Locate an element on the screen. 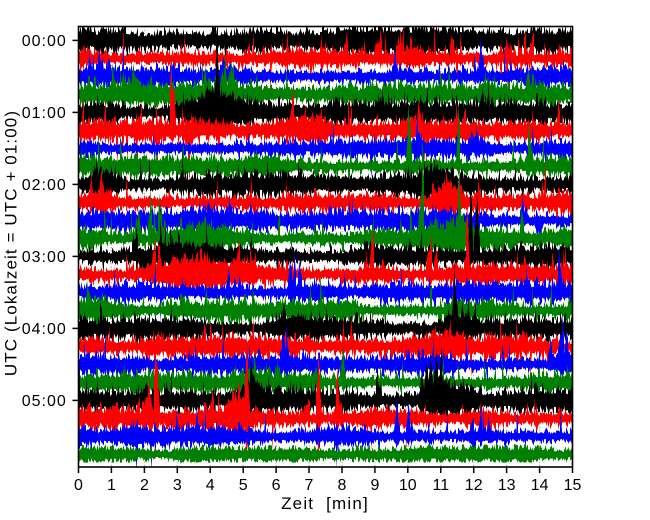 The height and width of the screenshot is (520, 650). svg-text: 10 is located at coordinates (408, 485).